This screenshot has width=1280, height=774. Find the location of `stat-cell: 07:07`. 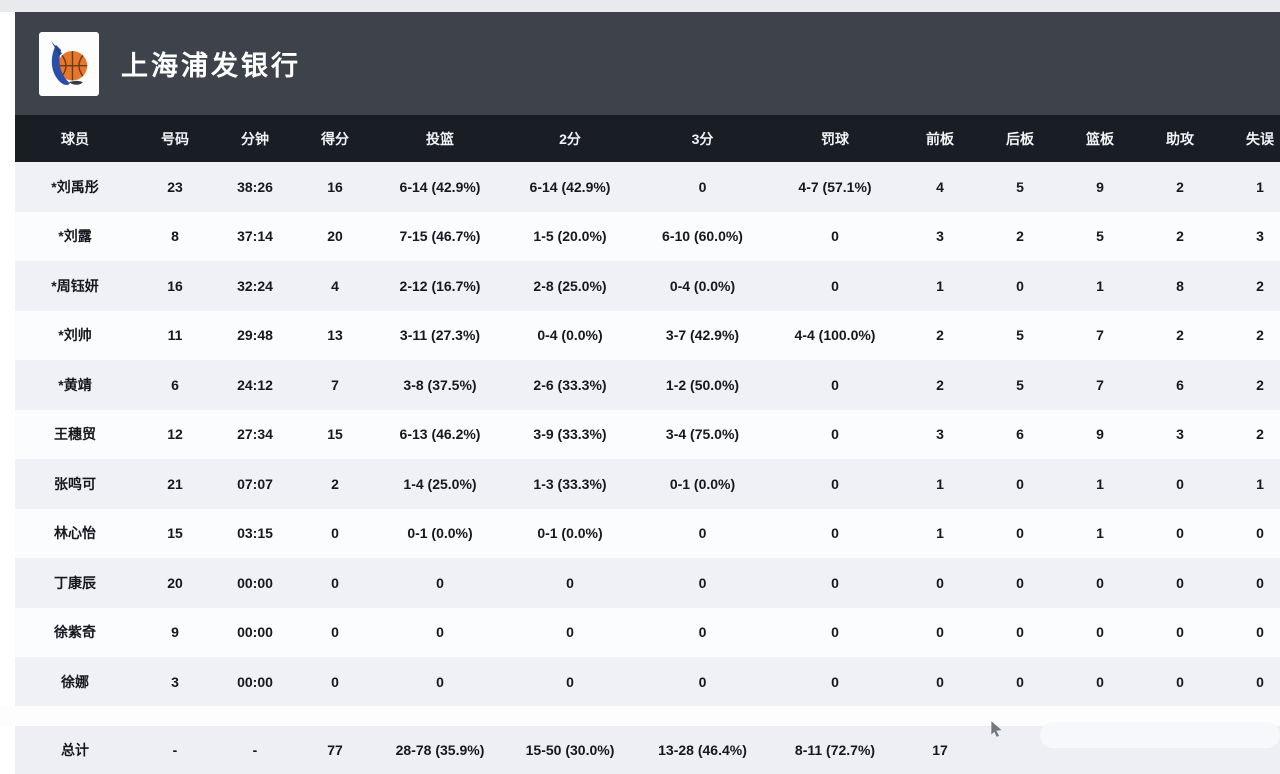

stat-cell: 07:07 is located at coordinates (255, 483).